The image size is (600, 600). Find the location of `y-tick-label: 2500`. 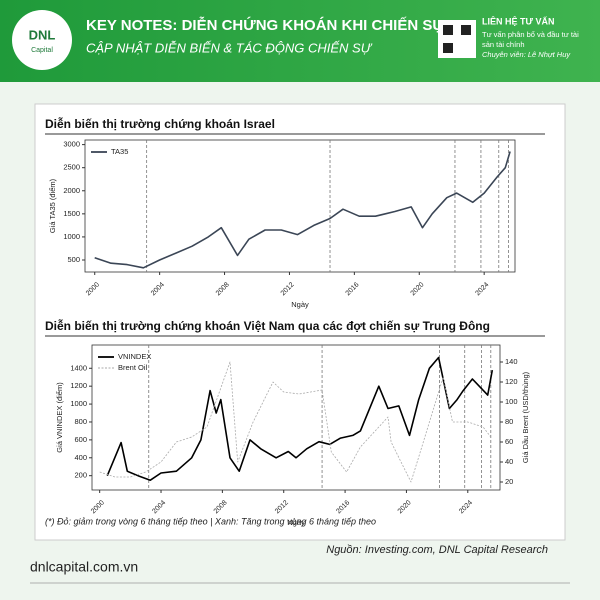

y-tick-label: 2500 is located at coordinates (71, 167).